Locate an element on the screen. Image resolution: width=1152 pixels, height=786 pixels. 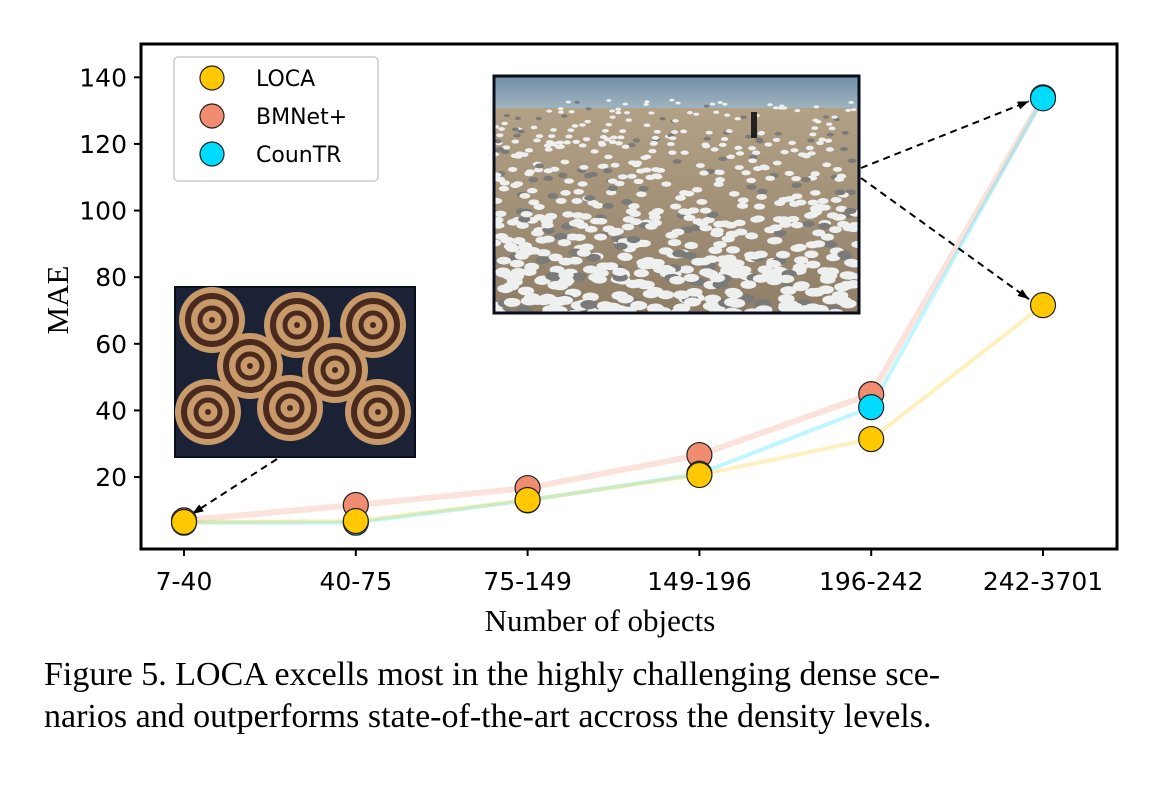
y-tick-label: 20 is located at coordinates (111, 477).